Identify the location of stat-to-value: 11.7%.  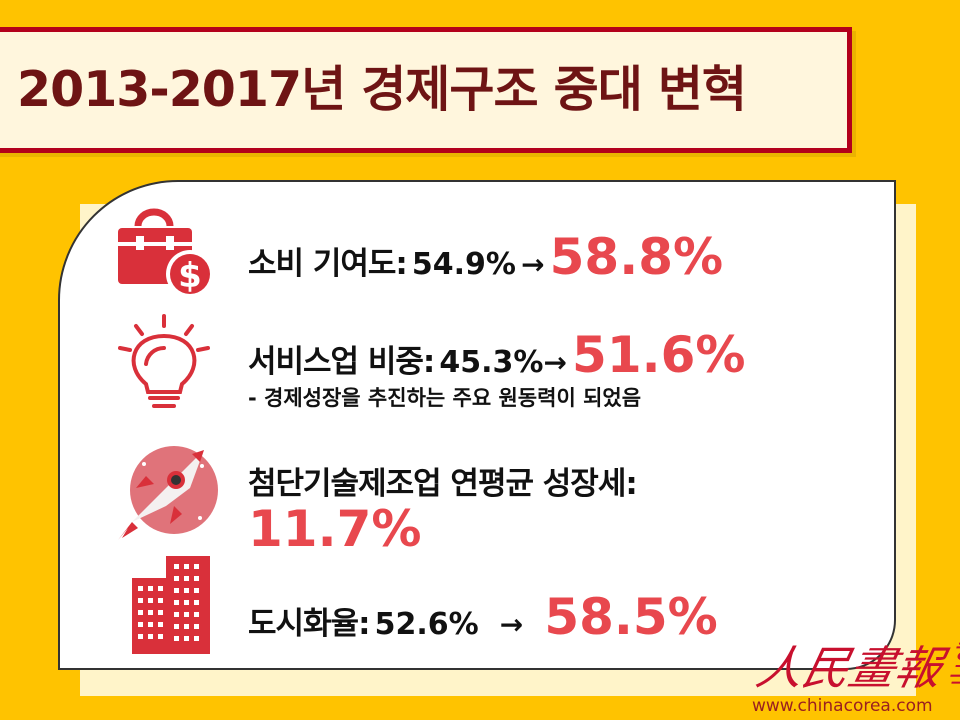
(335, 529).